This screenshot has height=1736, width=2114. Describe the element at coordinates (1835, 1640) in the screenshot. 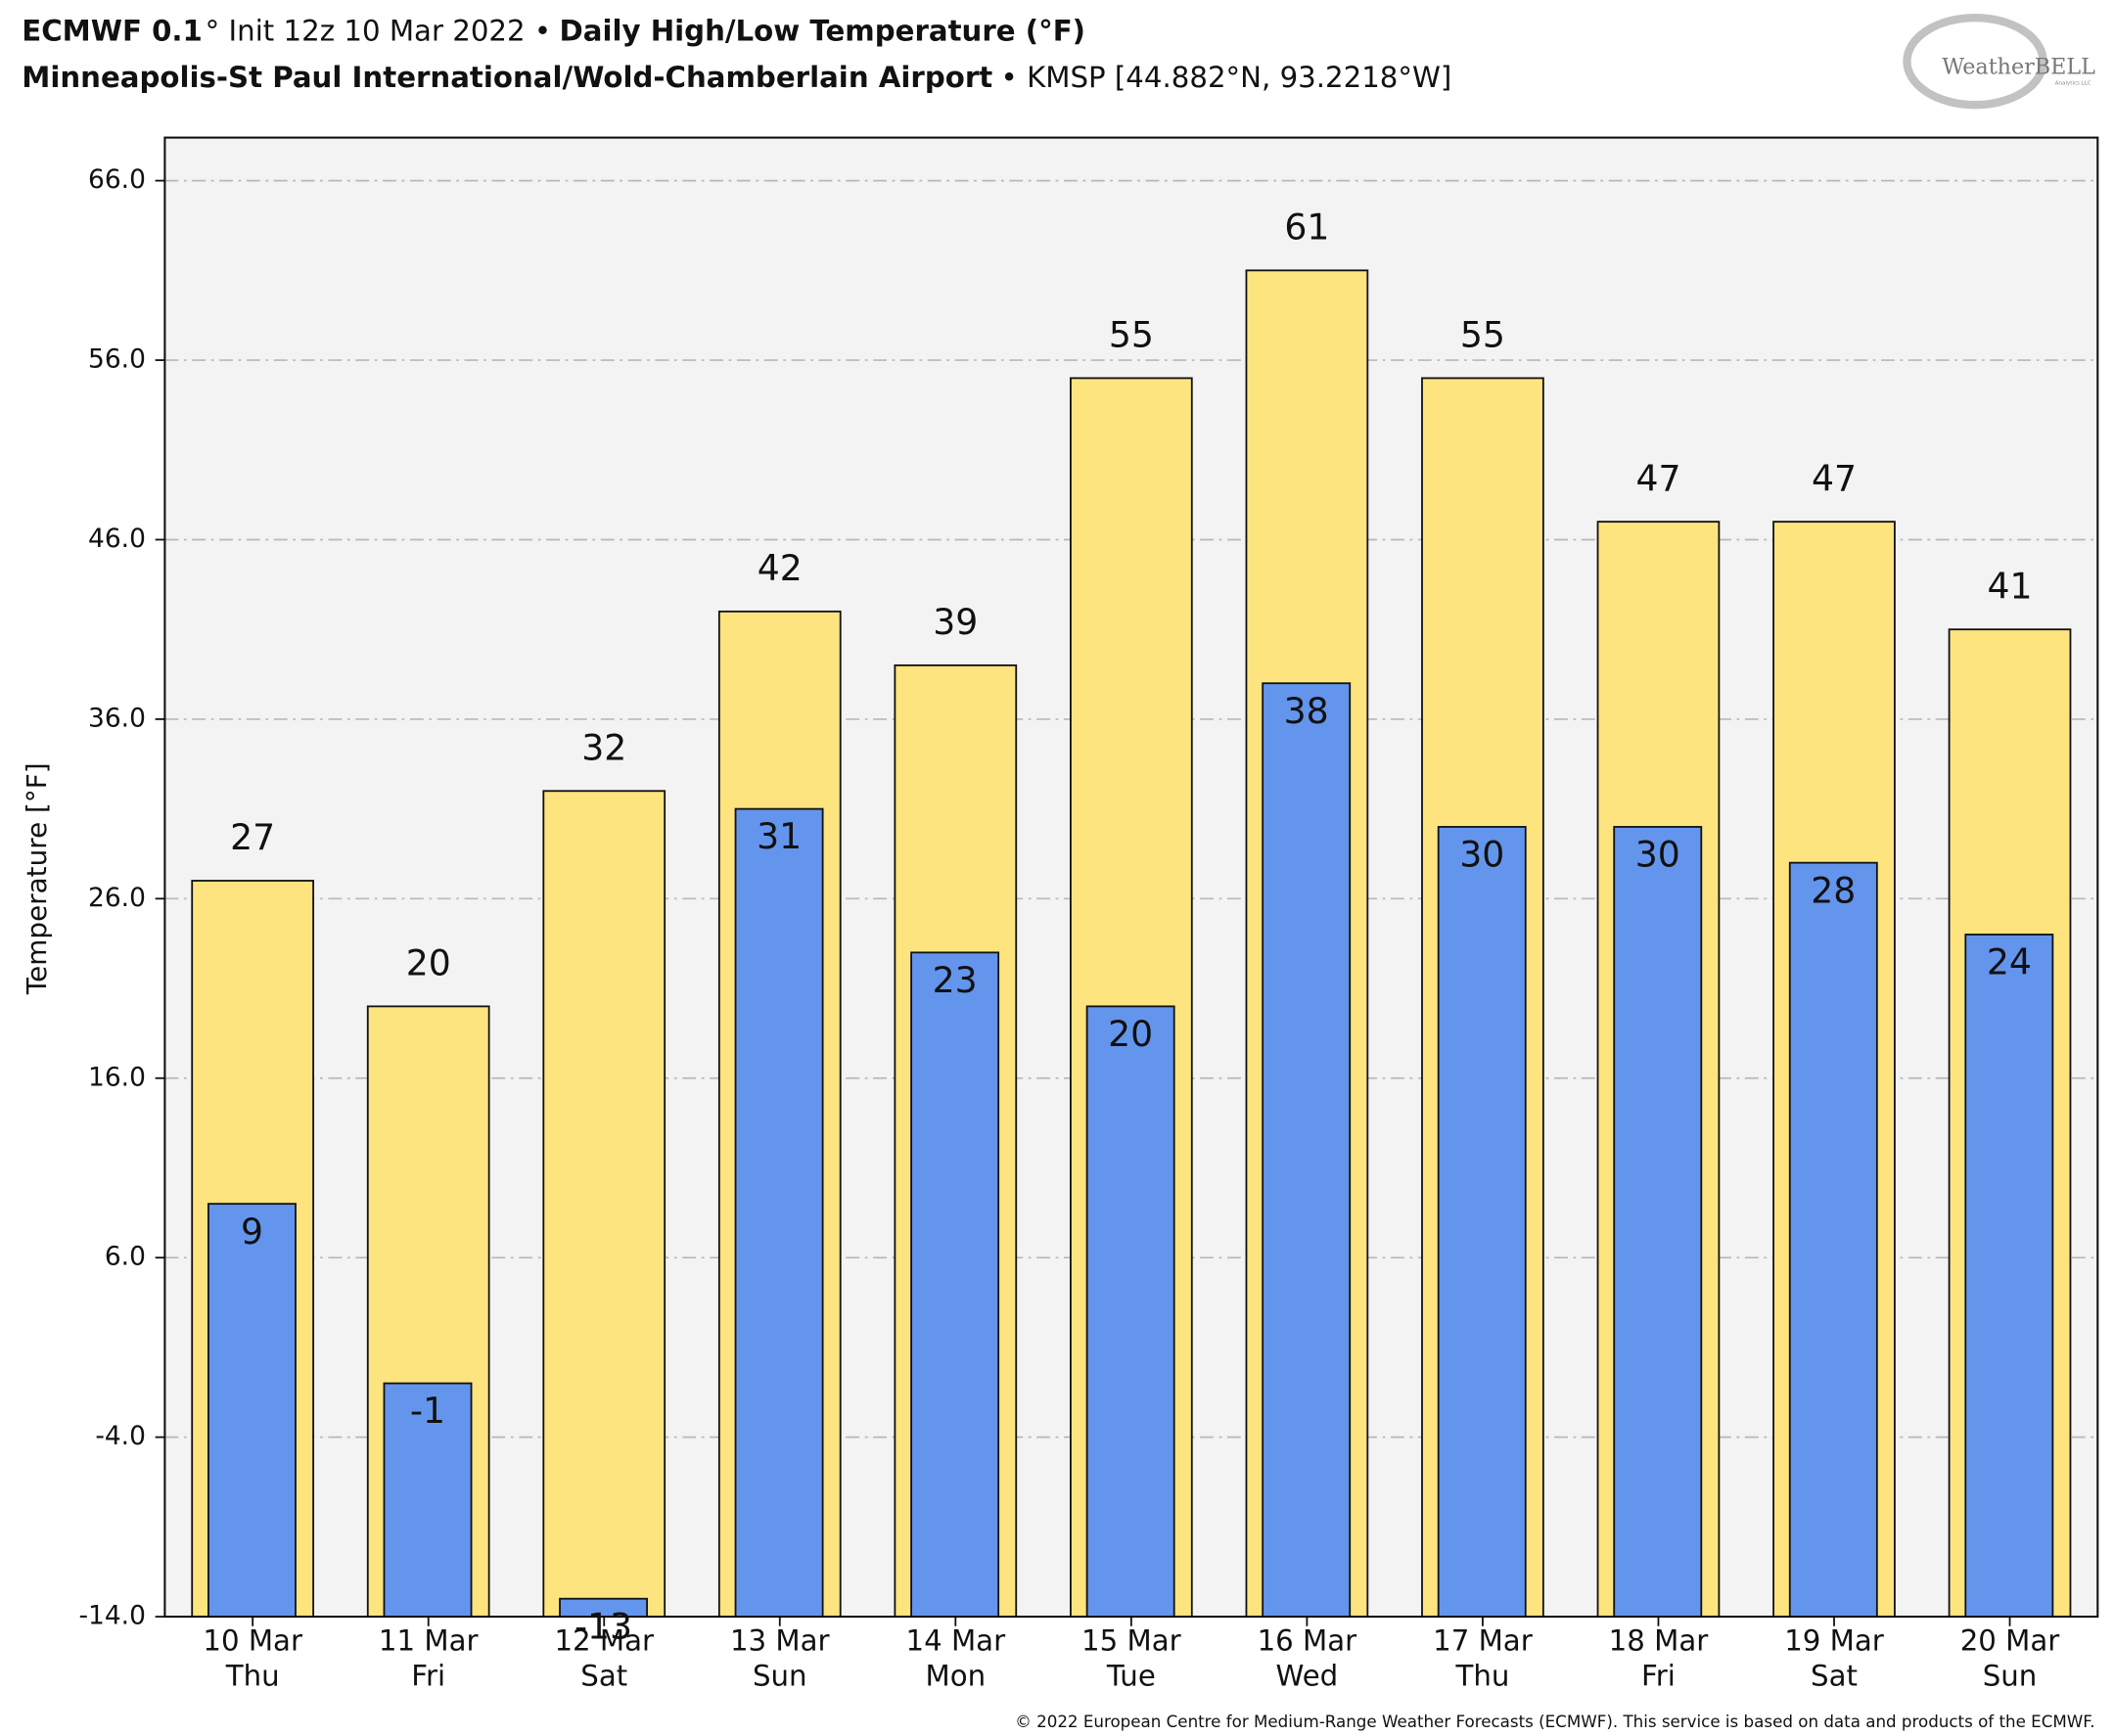

I see `x-tick-label: 19 Mar` at that location.